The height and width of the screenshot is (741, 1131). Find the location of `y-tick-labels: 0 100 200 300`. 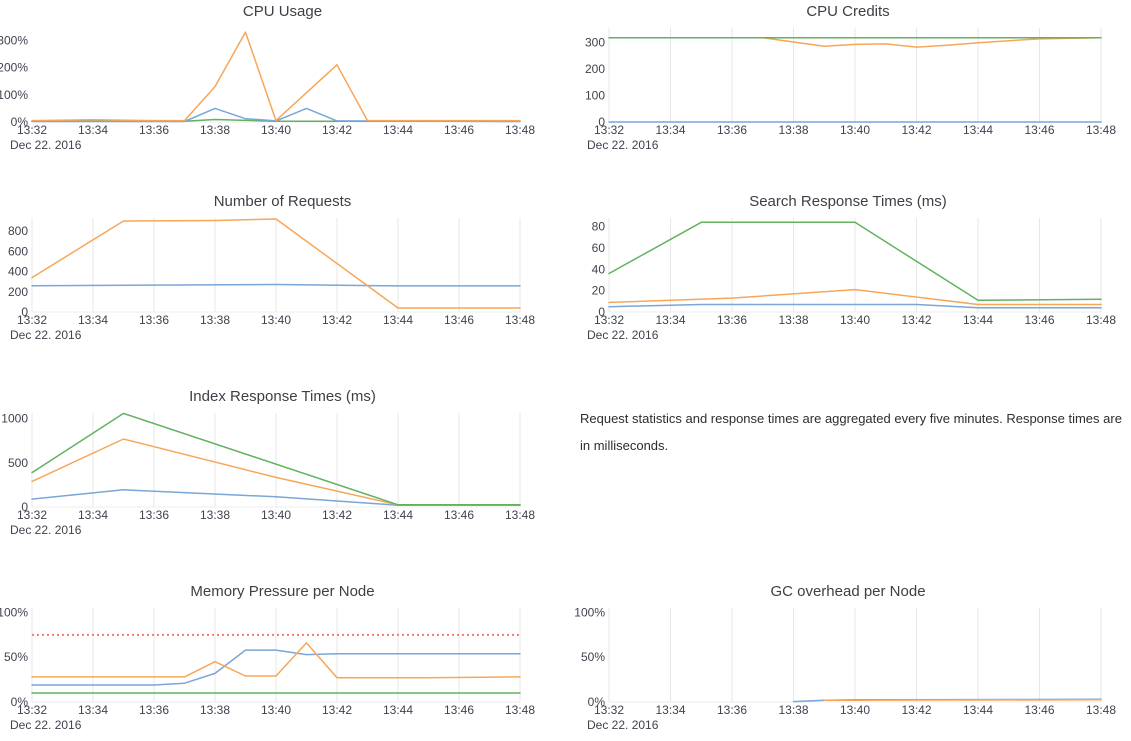

y-tick-labels: 0 100 200 300 is located at coordinates (595, 82).